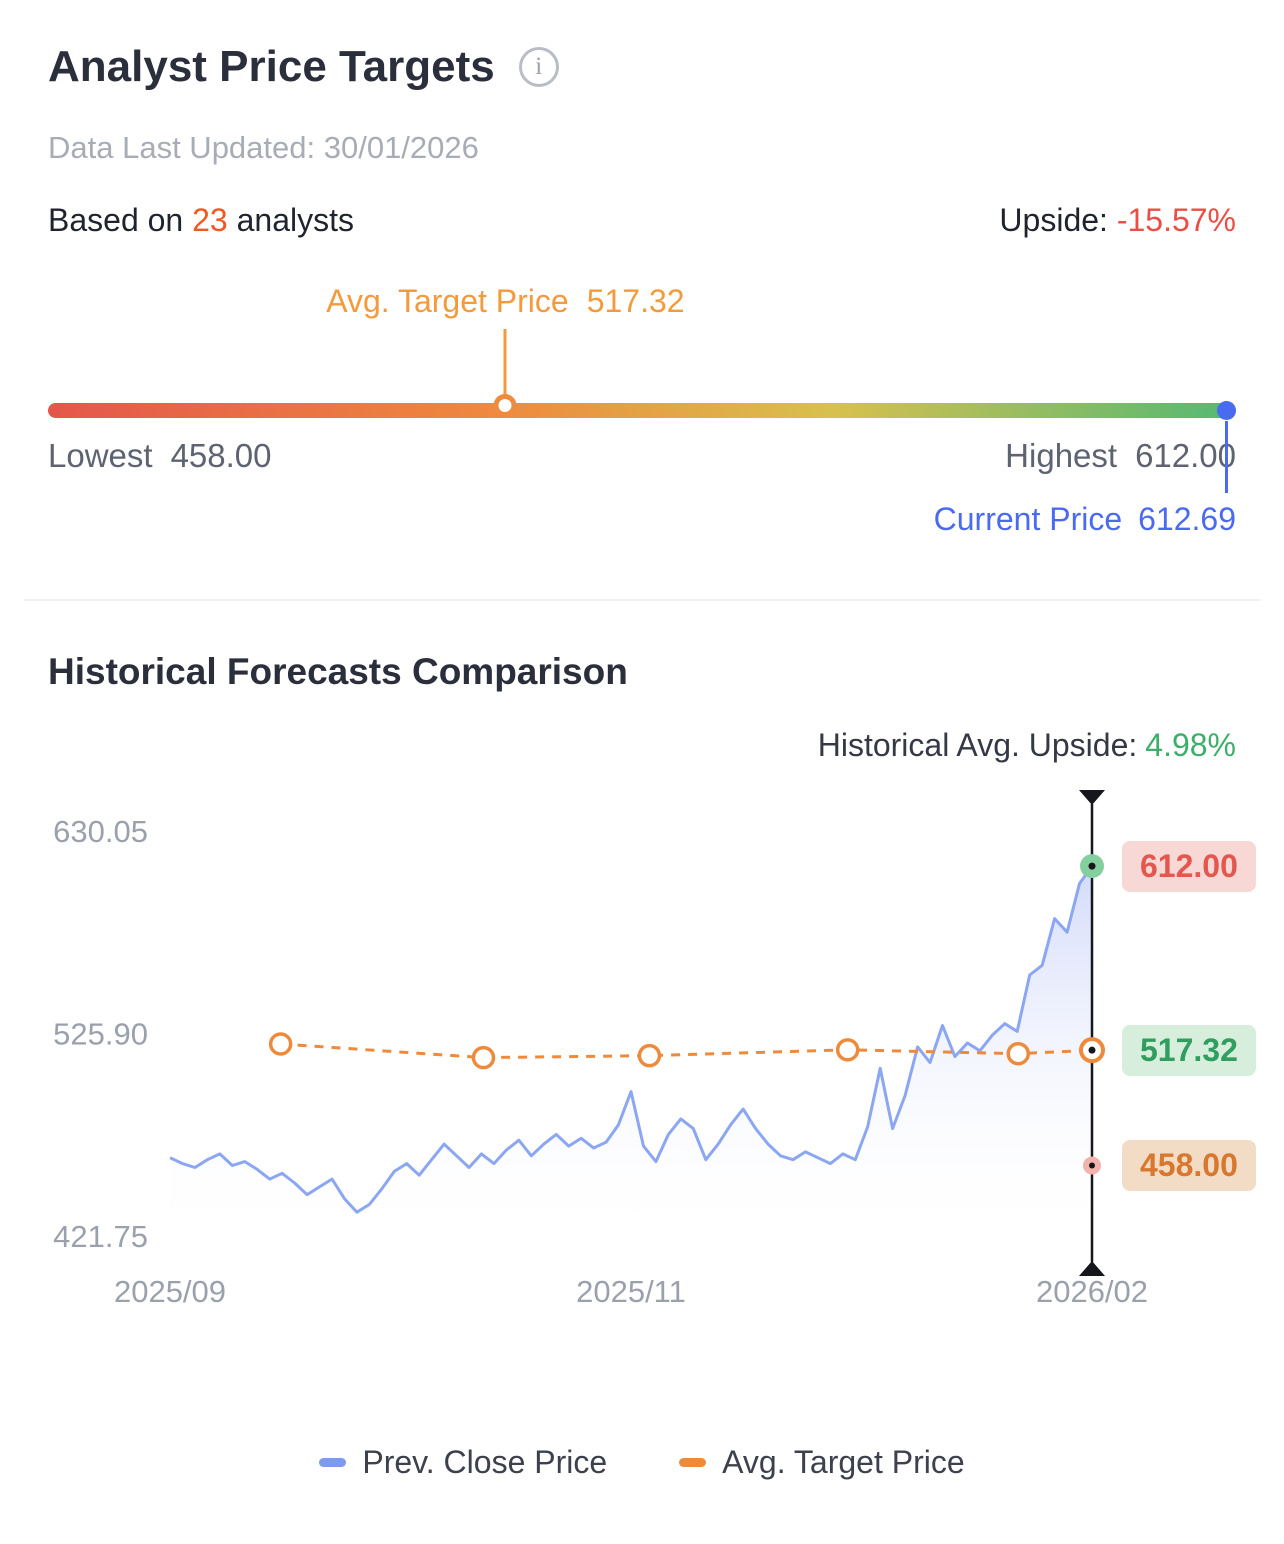 Image resolution: width=1284 pixels, height=1544 pixels. I want to click on high-price-marker-dot, so click(1092, 866).